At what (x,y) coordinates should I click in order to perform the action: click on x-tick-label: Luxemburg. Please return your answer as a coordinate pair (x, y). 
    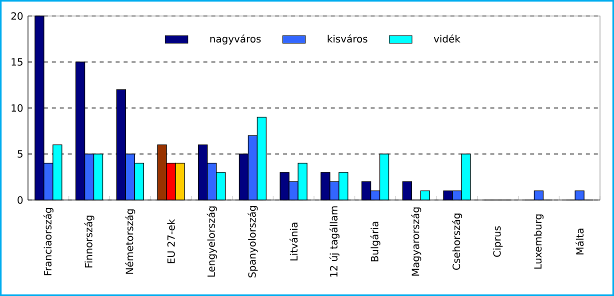
    Looking at the image, I should click on (539, 241).